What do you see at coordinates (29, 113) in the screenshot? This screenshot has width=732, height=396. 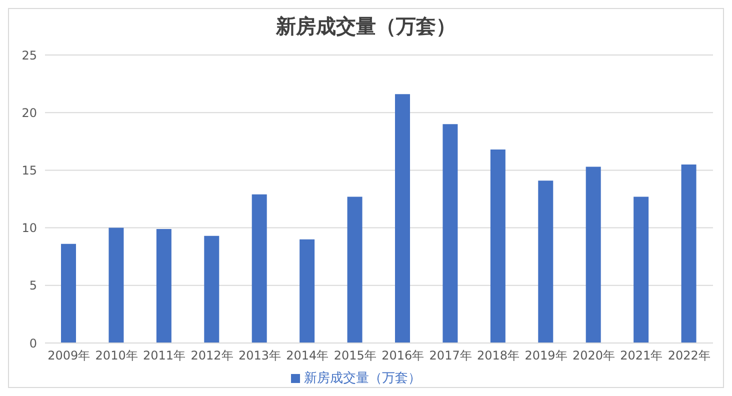 I see `y-tick-label: 20` at bounding box center [29, 113].